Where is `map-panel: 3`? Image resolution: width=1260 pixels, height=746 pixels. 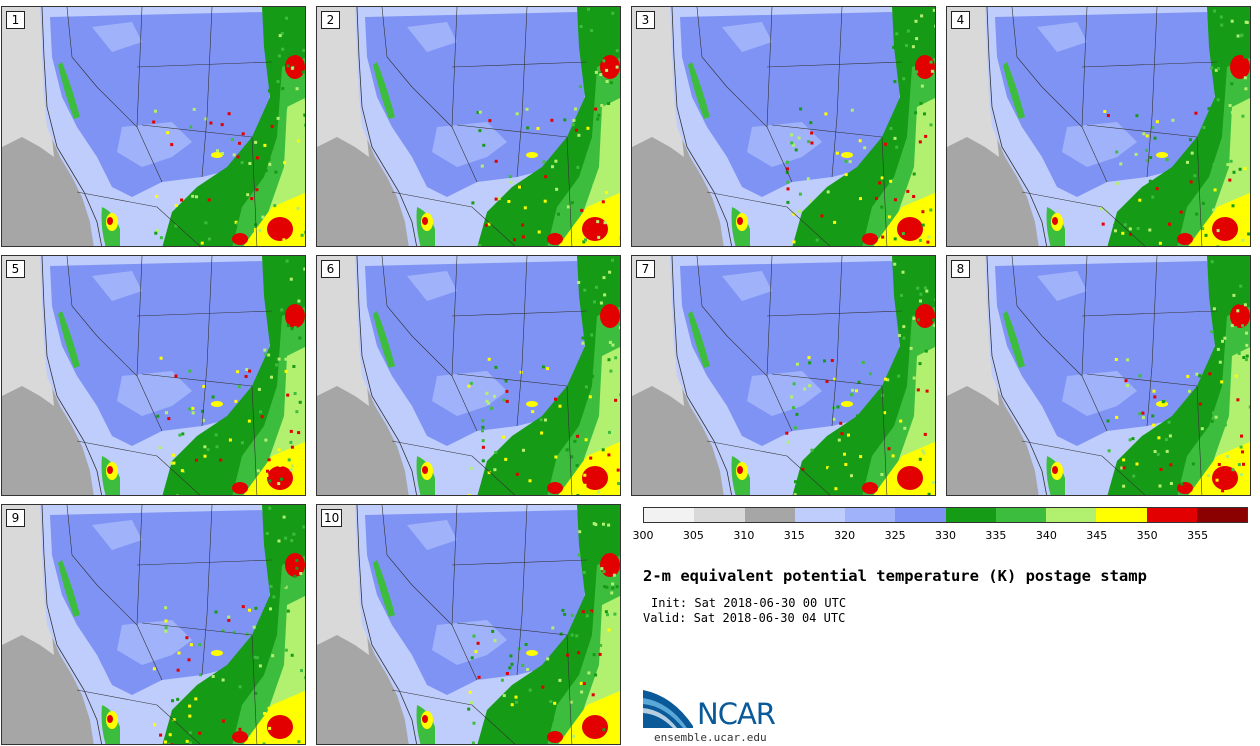 map-panel: 3 is located at coordinates (783, 126).